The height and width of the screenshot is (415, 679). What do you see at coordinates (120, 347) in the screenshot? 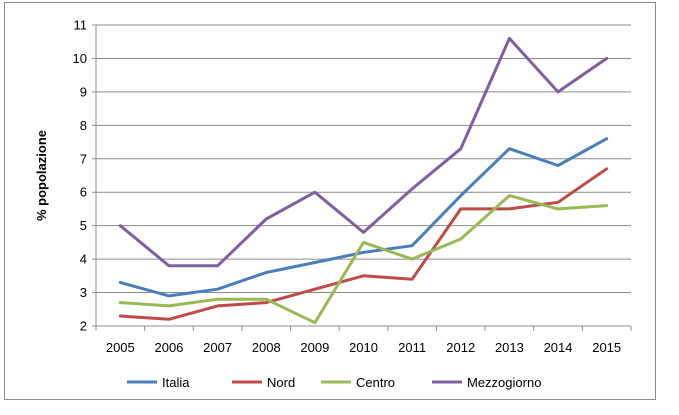
I see `x-tick-label: 2005` at bounding box center [120, 347].